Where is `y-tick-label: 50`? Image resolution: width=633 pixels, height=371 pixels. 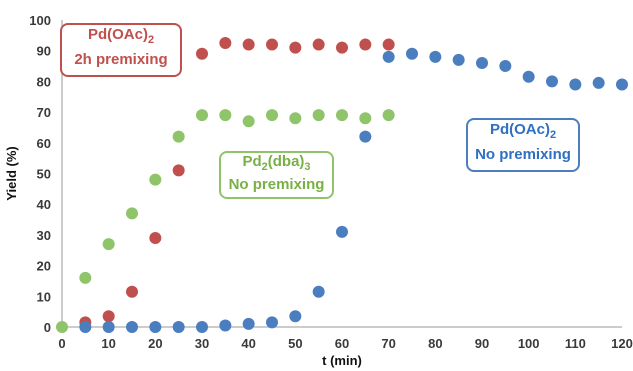 y-tick-label: 50 is located at coordinates (44, 174).